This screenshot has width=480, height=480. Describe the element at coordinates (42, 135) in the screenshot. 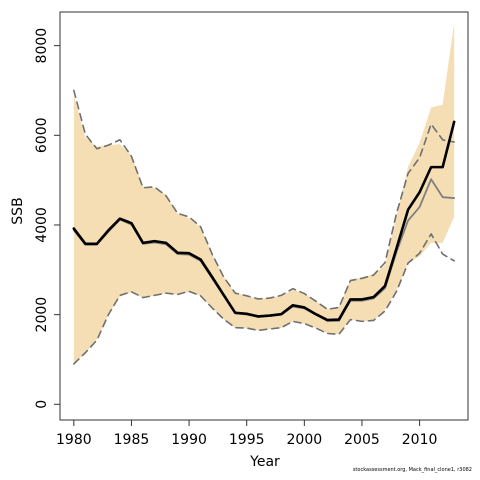

I see `y-tick-label: 6000` at that location.